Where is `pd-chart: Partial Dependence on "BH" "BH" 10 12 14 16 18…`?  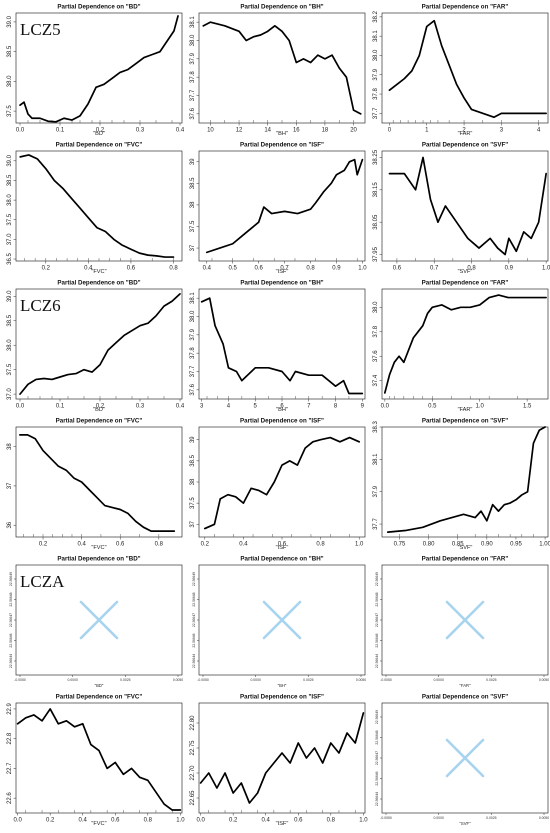
pd-chart: Partial Dependence on "BH" "BH" 10 12 14 16 18… is located at coordinates (278, 70).